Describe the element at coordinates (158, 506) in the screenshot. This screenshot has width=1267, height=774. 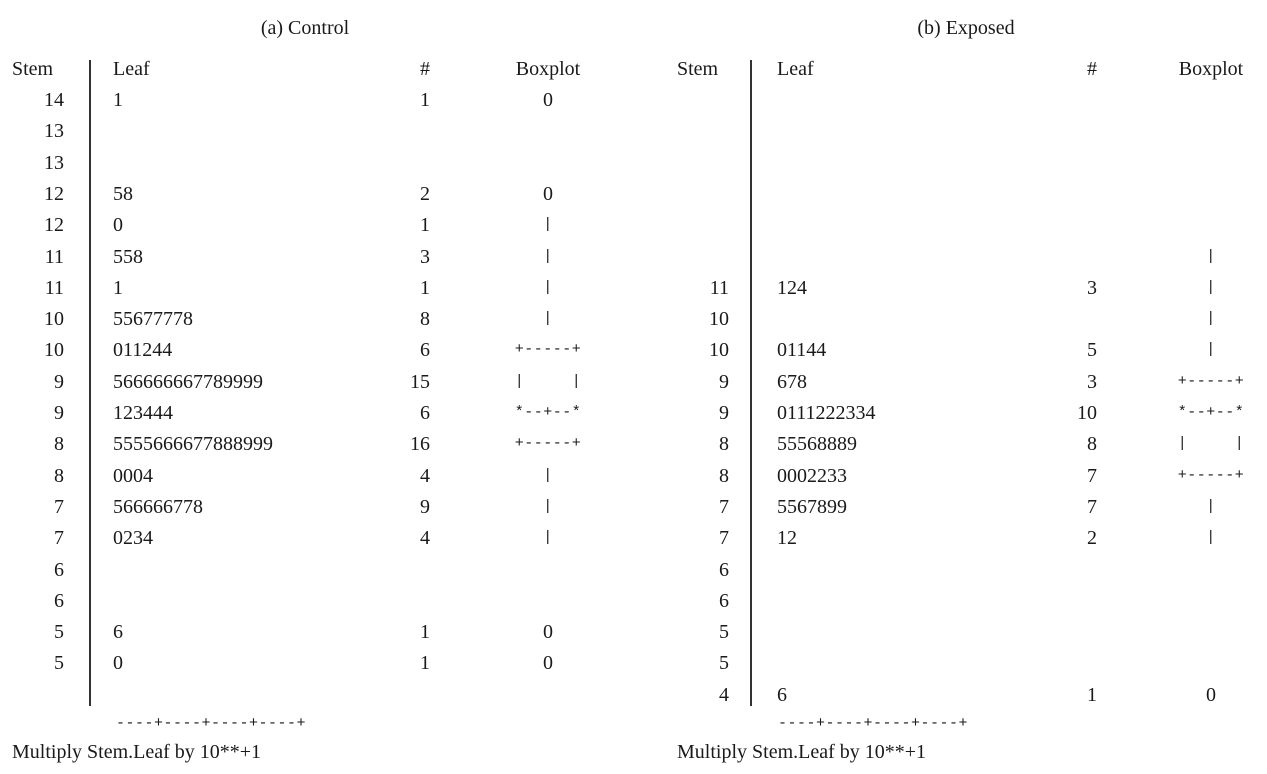
I see `leaf-value: 566666778` at that location.